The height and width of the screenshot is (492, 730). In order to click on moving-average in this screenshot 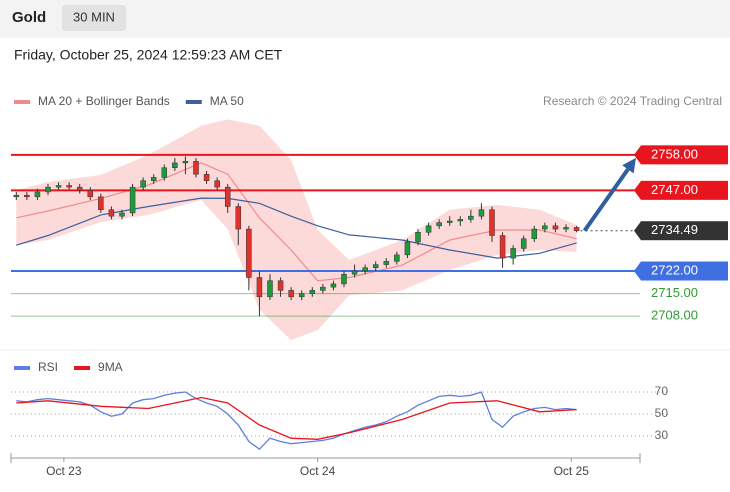, I will do `click(296, 228)`.